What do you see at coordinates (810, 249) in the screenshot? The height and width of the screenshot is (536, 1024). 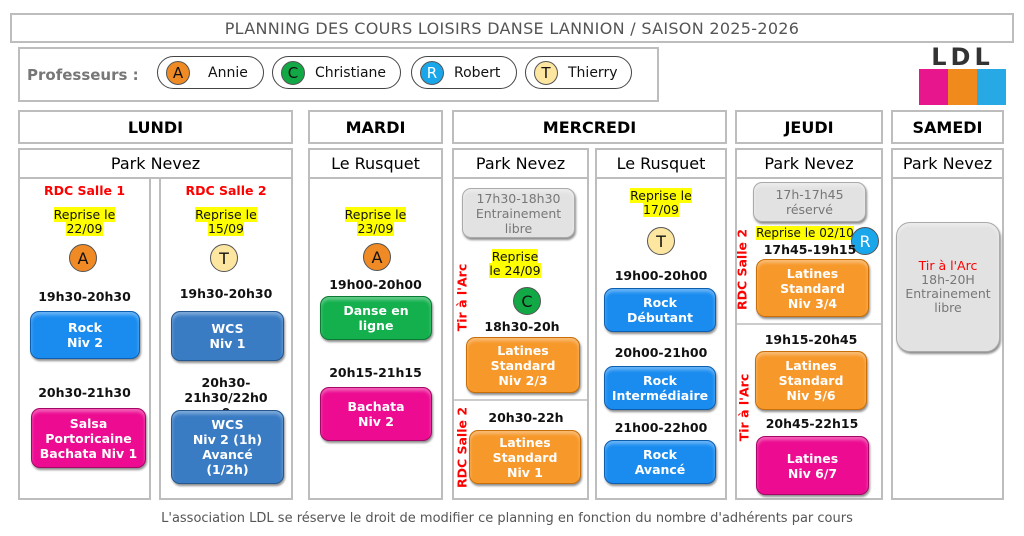 I see `time-slot: 17h45-19h15` at bounding box center [810, 249].